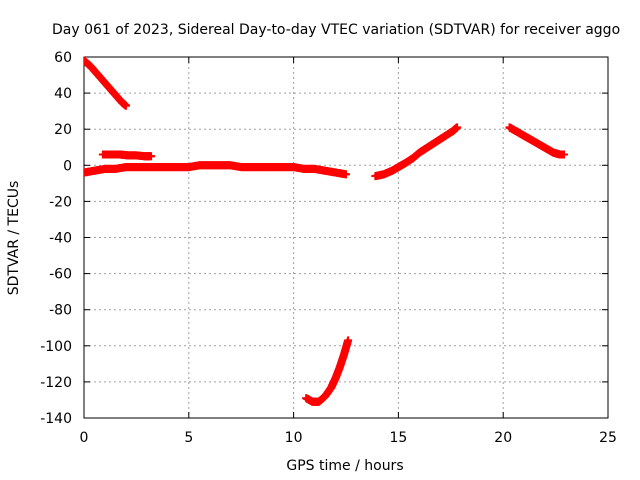 The height and width of the screenshot is (480, 640). What do you see at coordinates (84, 438) in the screenshot?
I see `x-tick-label: 0` at bounding box center [84, 438].